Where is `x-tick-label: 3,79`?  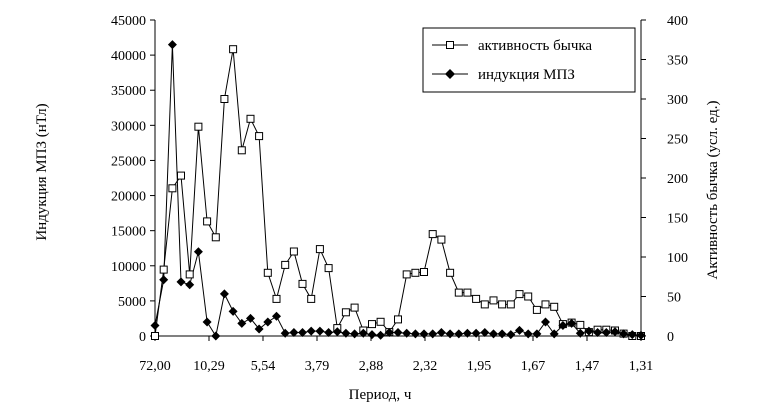 x-tick-label: 3,79 is located at coordinates (317, 366).